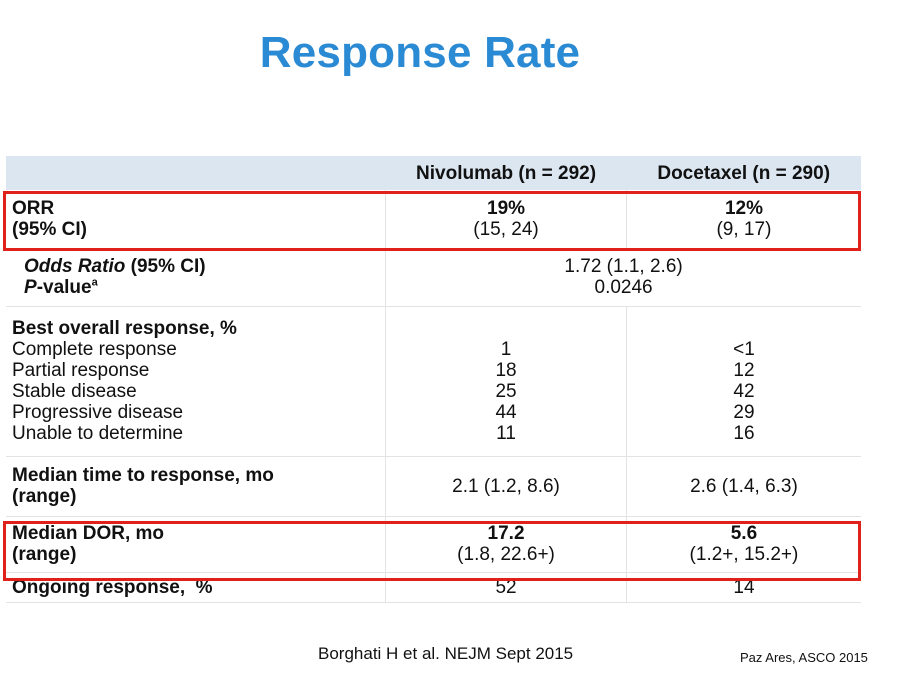 The height and width of the screenshot is (694, 900). I want to click on table-row-ongoing-response: Ongoing response, % 52 14, so click(433, 587).